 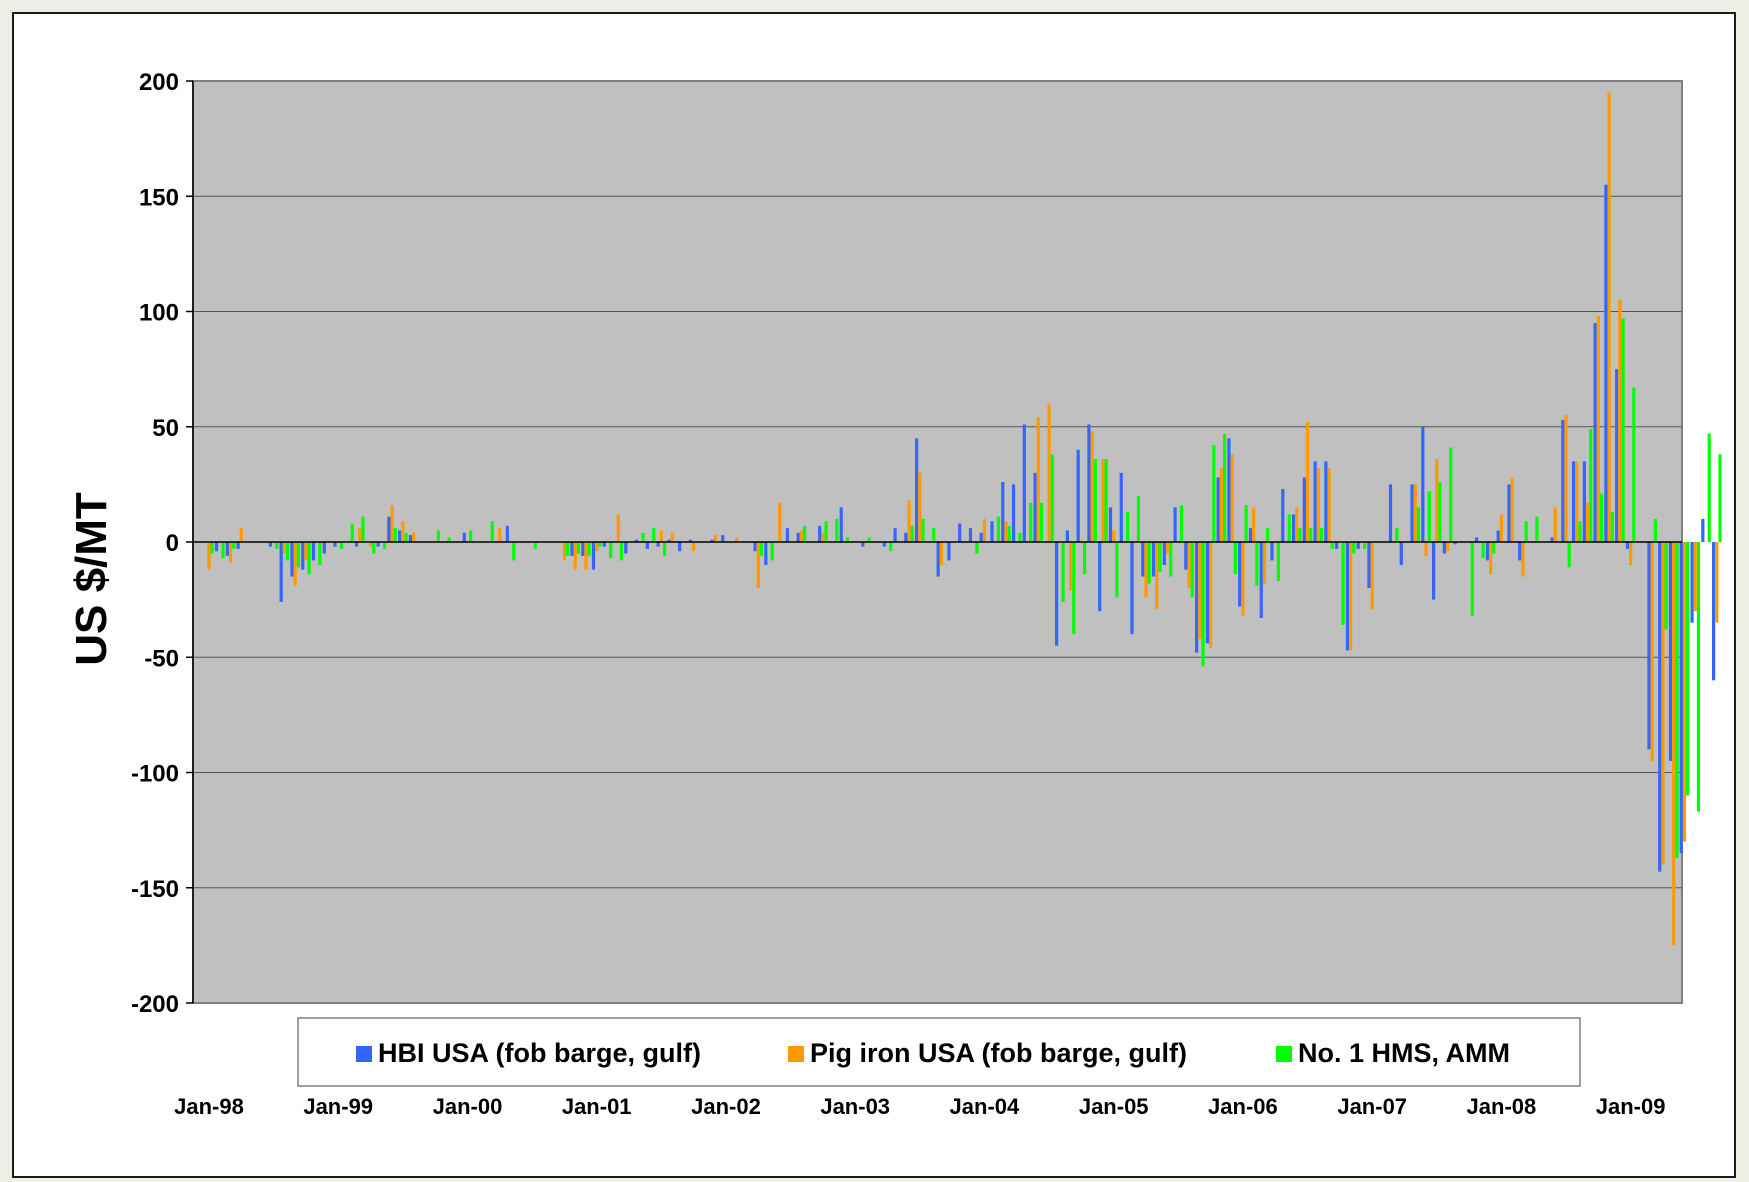 I want to click on legend-entry-hbi: HBI USA (fob barge, gulf), so click(x=528, y=1053).